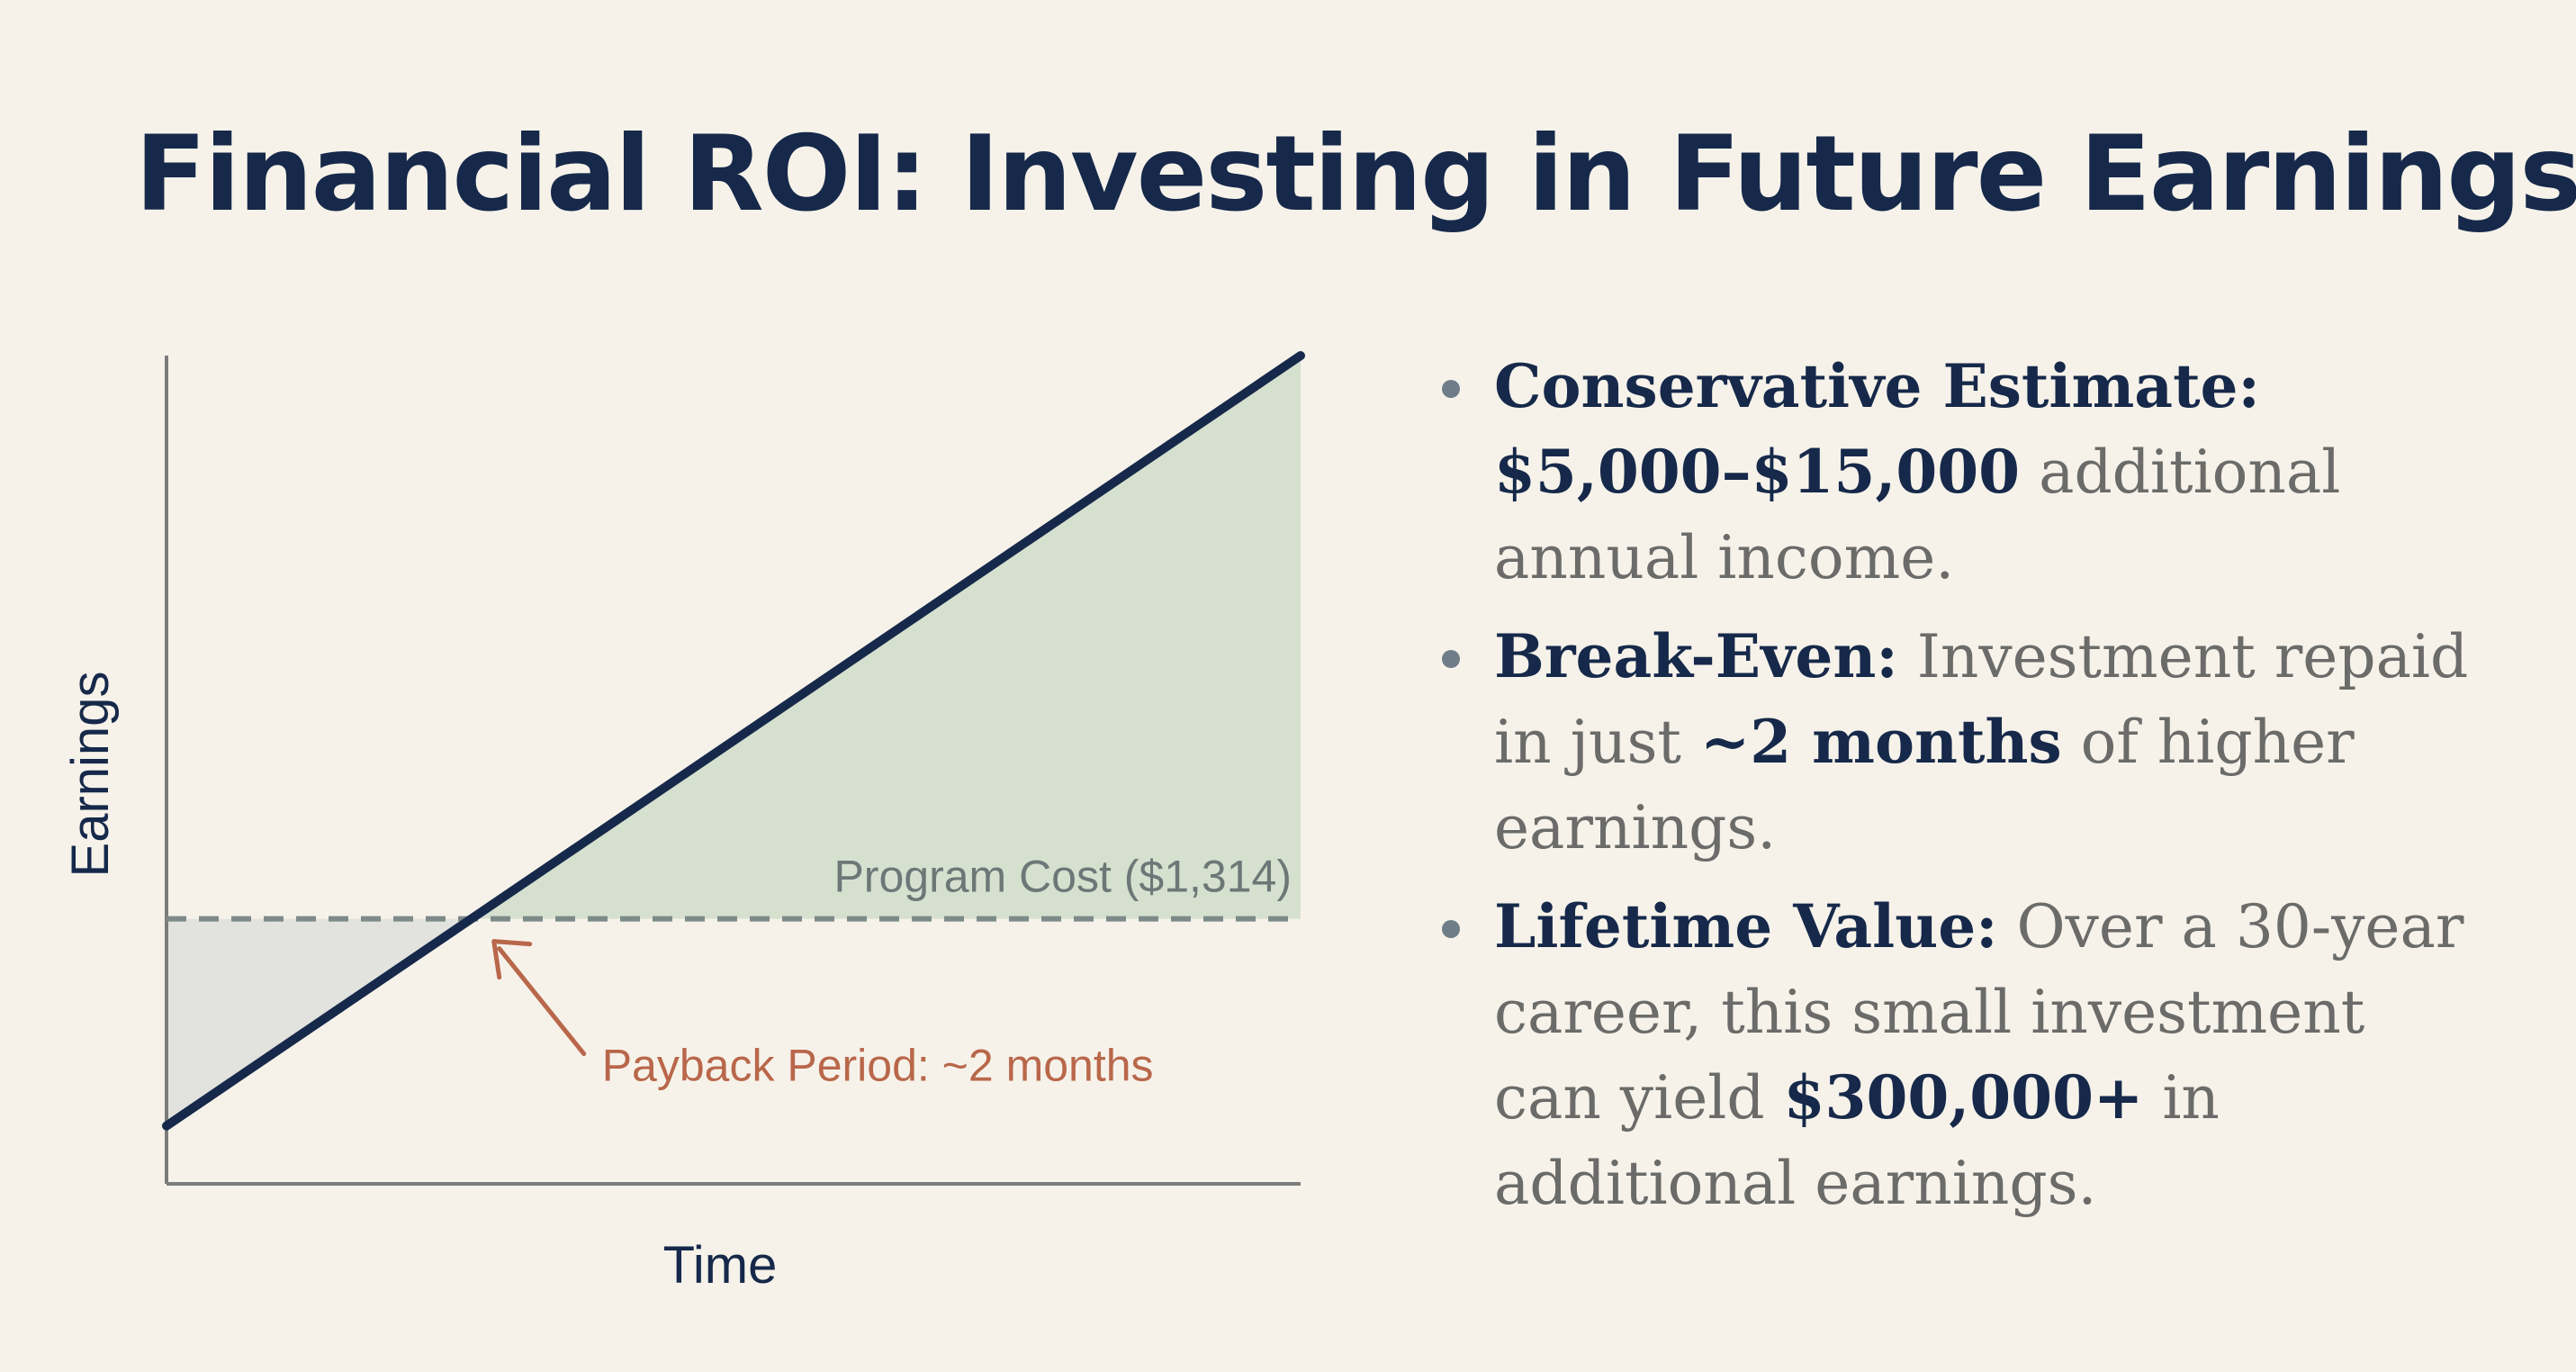 This screenshot has height=1372, width=2576. I want to click on bullet-highlight: ~2 months, so click(1880, 742).